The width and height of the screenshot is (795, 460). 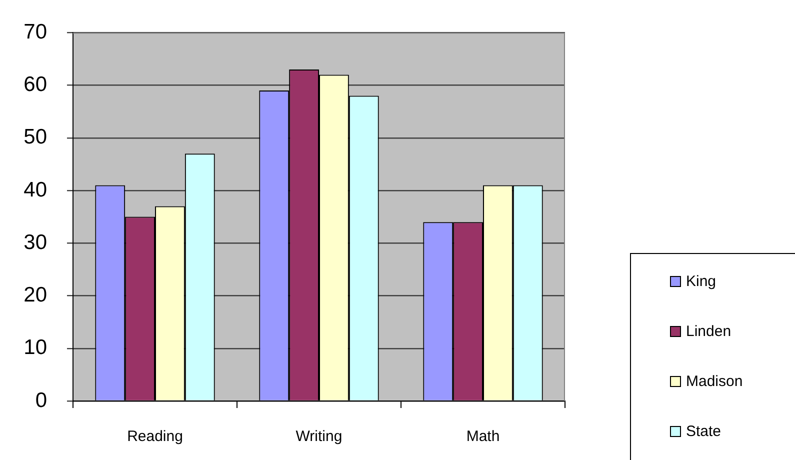 I want to click on y-tick-label: 40, so click(x=35, y=190).